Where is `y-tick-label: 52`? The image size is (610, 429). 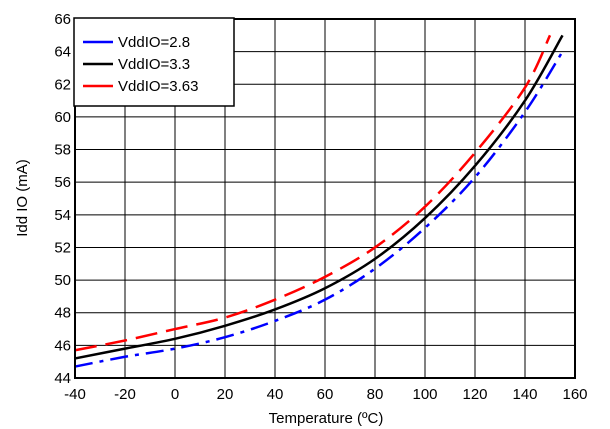
y-tick-label: 52 is located at coordinates (62, 247).